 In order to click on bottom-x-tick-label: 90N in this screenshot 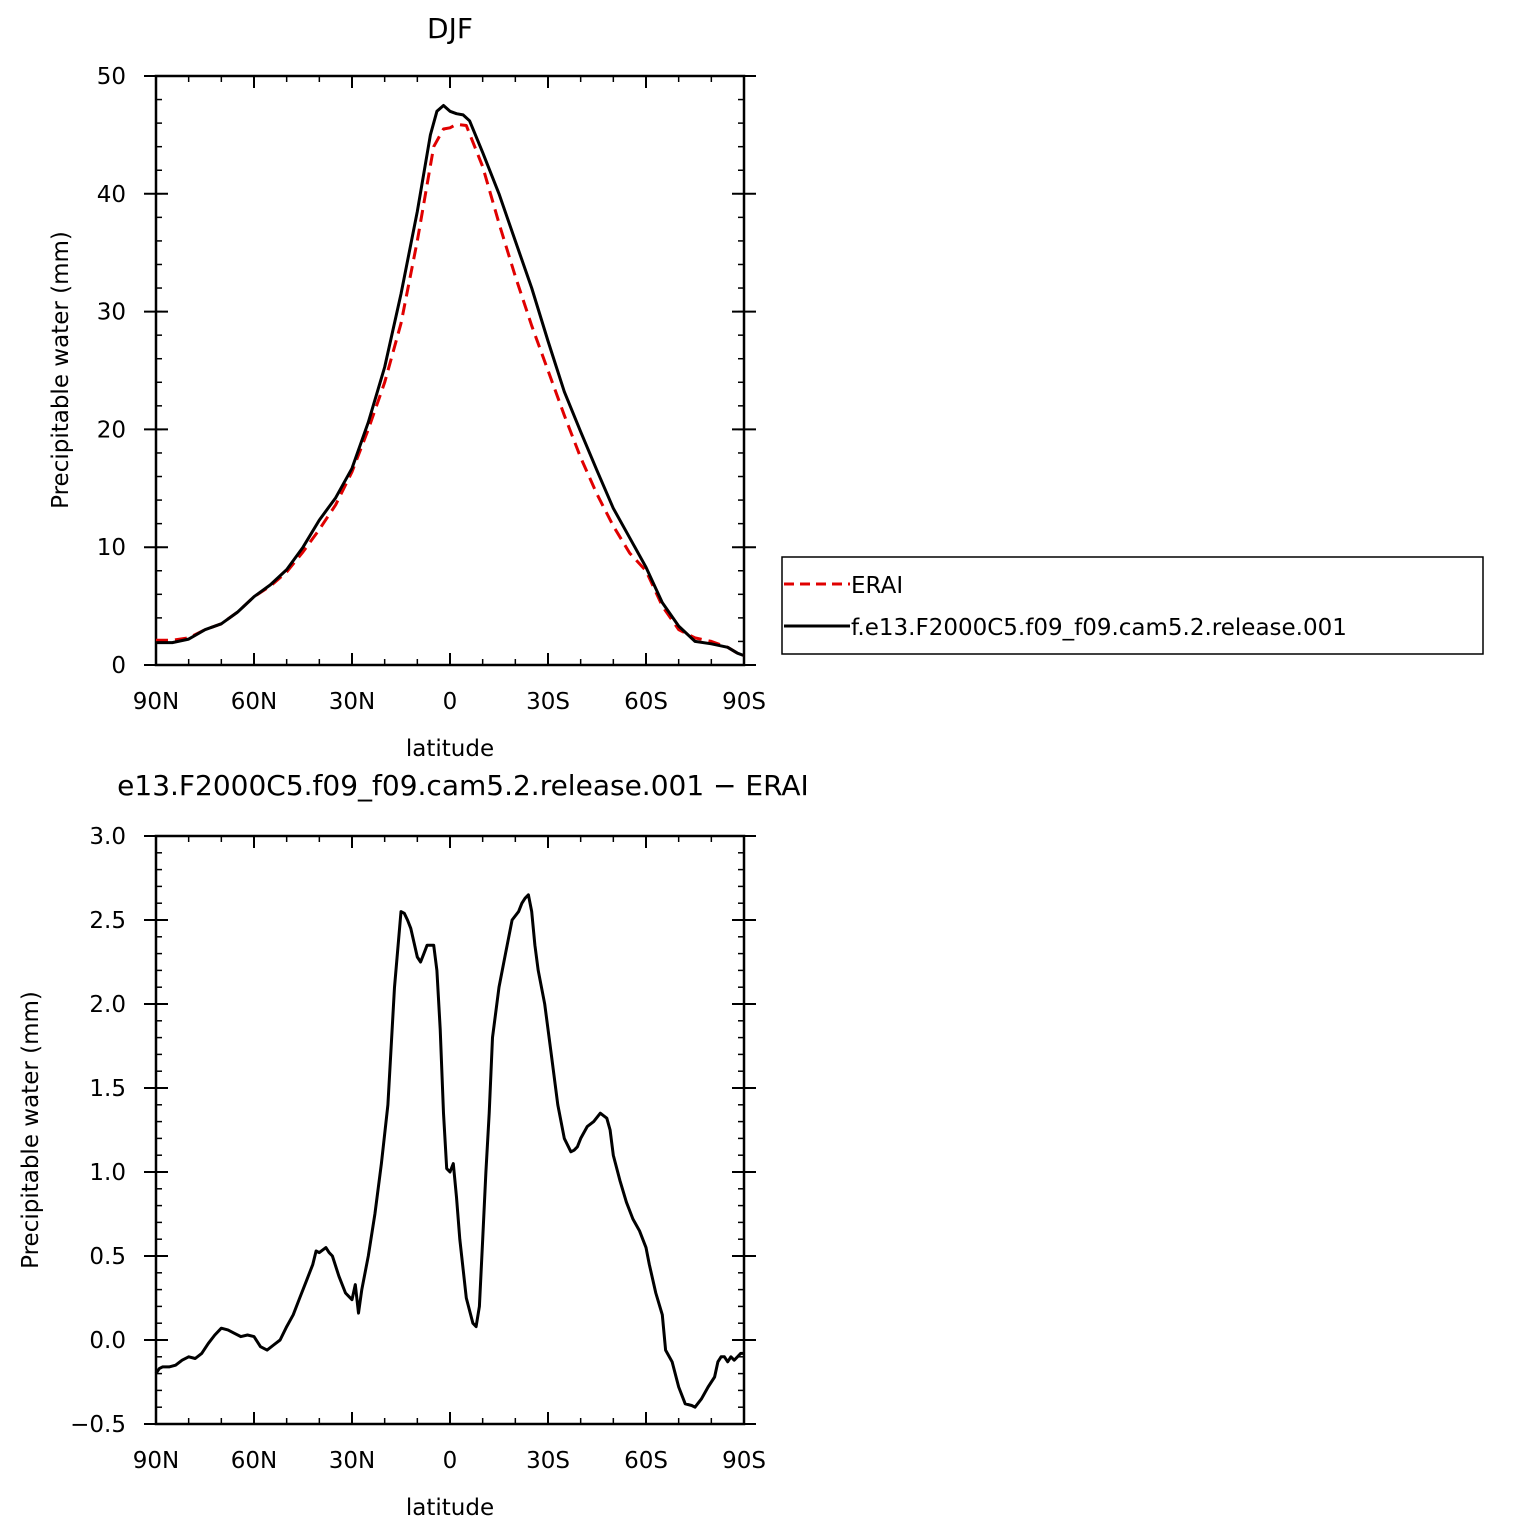, I will do `click(156, 1461)`.